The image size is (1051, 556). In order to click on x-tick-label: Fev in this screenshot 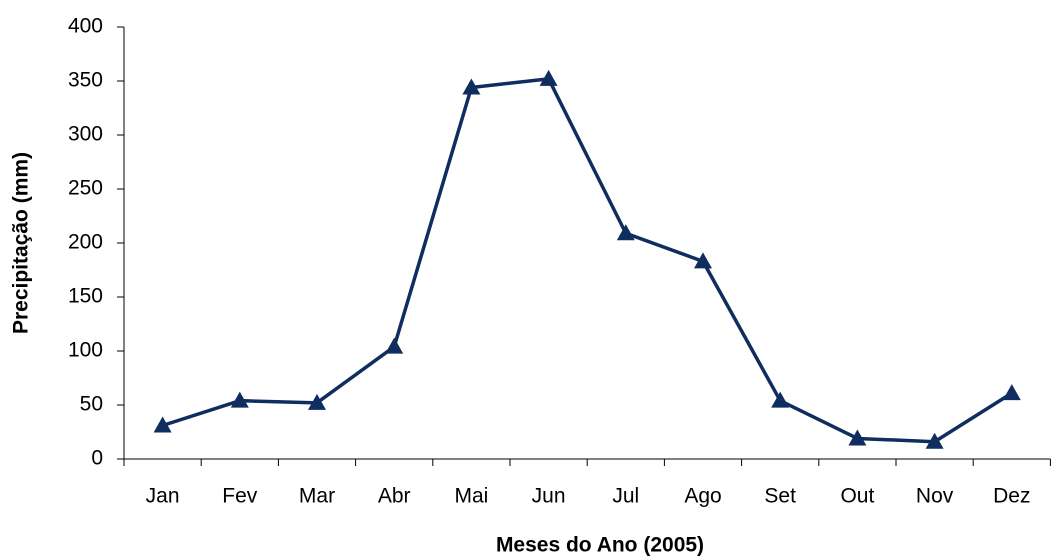, I will do `click(240, 496)`.